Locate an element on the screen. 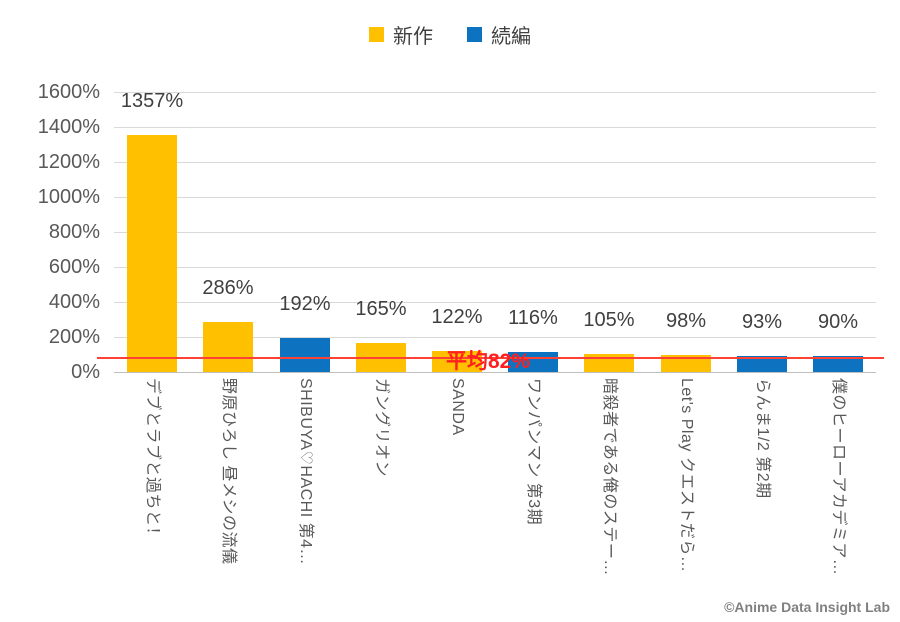  average-line is located at coordinates (490, 358).